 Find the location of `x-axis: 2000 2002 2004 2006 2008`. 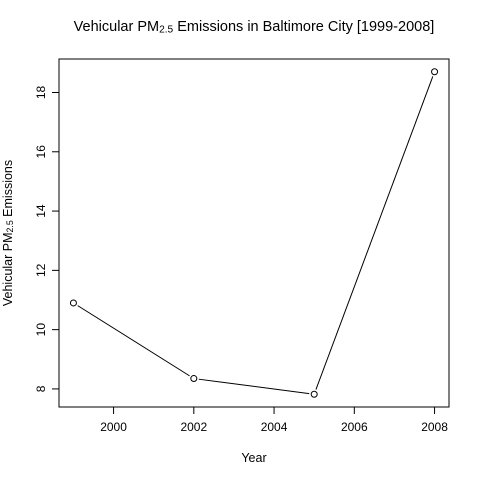

x-axis: 2000 2002 2004 2006 2008 is located at coordinates (274, 420).